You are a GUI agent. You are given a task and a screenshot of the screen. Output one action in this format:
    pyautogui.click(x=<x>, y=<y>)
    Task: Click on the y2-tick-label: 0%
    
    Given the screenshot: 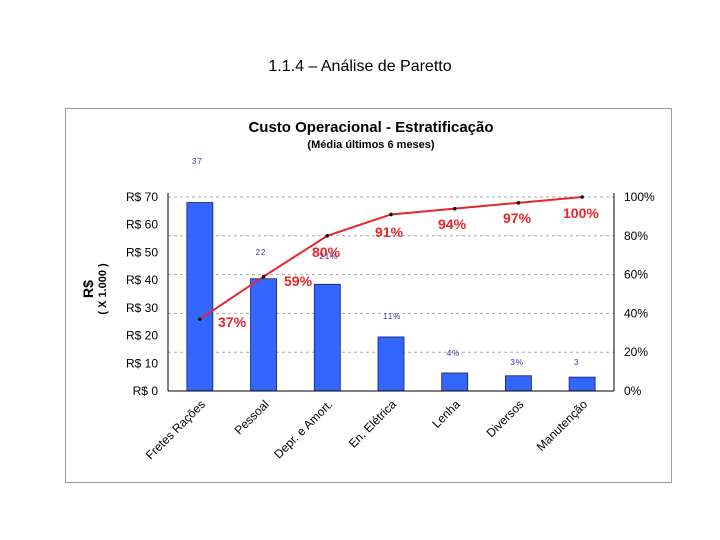 What is the action you would take?
    pyautogui.click(x=633, y=391)
    